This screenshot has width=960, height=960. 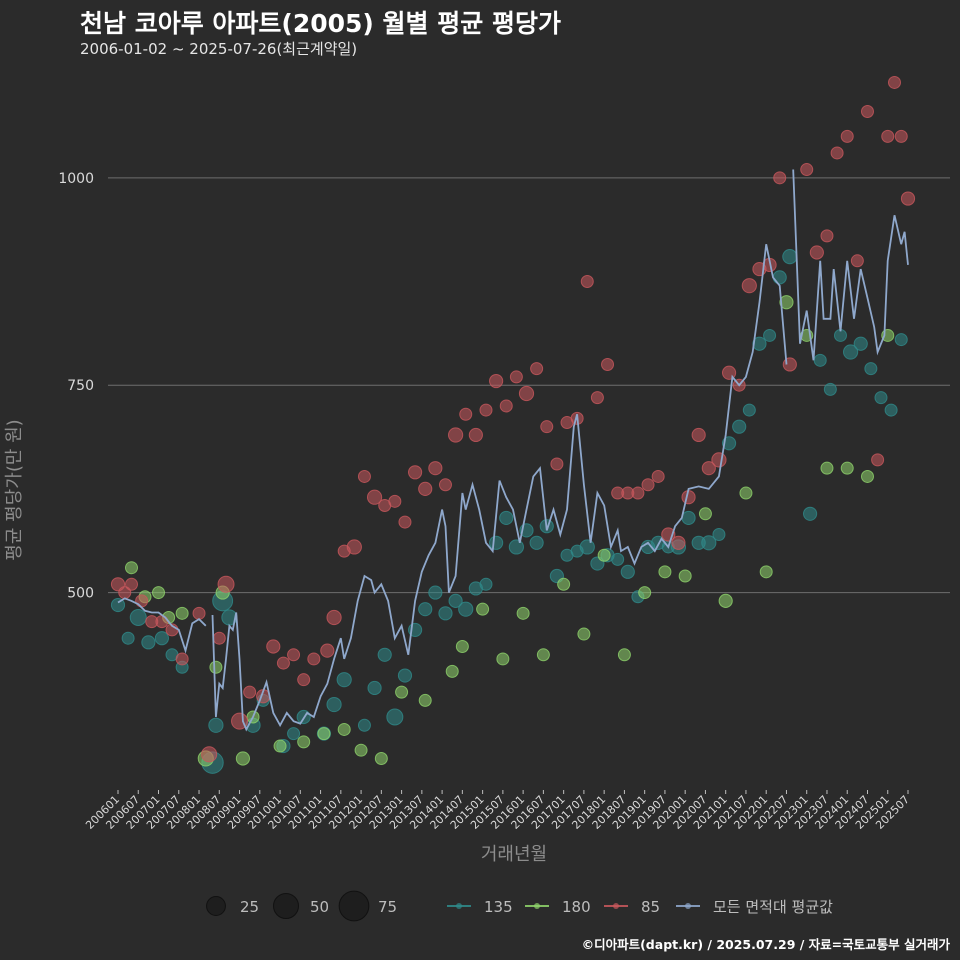 I want to click on x-axis-title: 거래년월, so click(x=514, y=854).